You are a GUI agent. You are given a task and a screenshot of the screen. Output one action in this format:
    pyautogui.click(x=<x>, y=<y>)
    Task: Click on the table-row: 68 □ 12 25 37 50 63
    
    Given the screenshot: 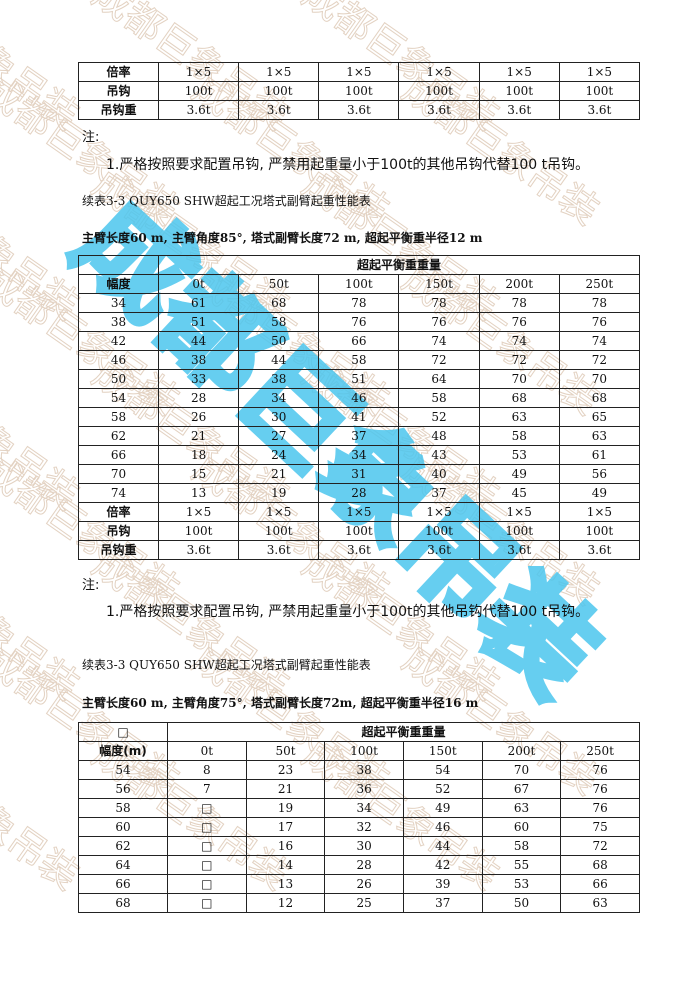 What is the action you would take?
    pyautogui.click(x=359, y=903)
    